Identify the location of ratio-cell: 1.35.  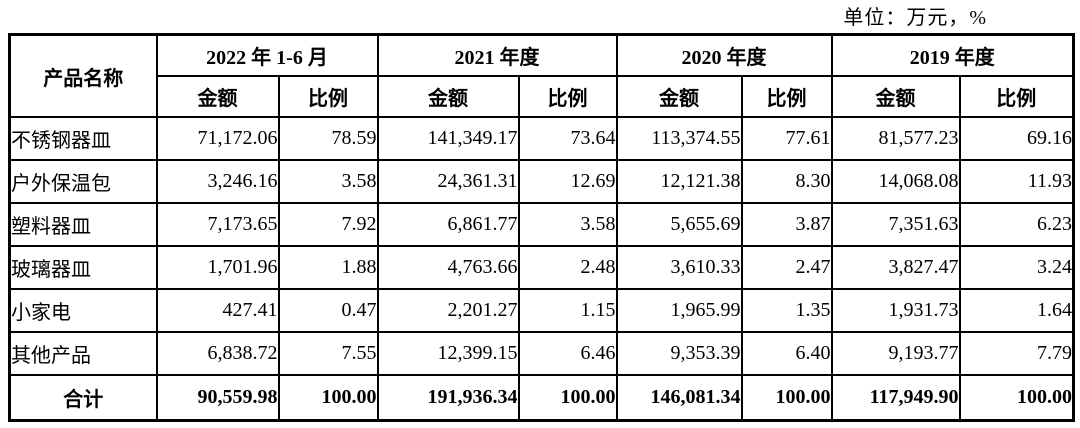
(786, 310).